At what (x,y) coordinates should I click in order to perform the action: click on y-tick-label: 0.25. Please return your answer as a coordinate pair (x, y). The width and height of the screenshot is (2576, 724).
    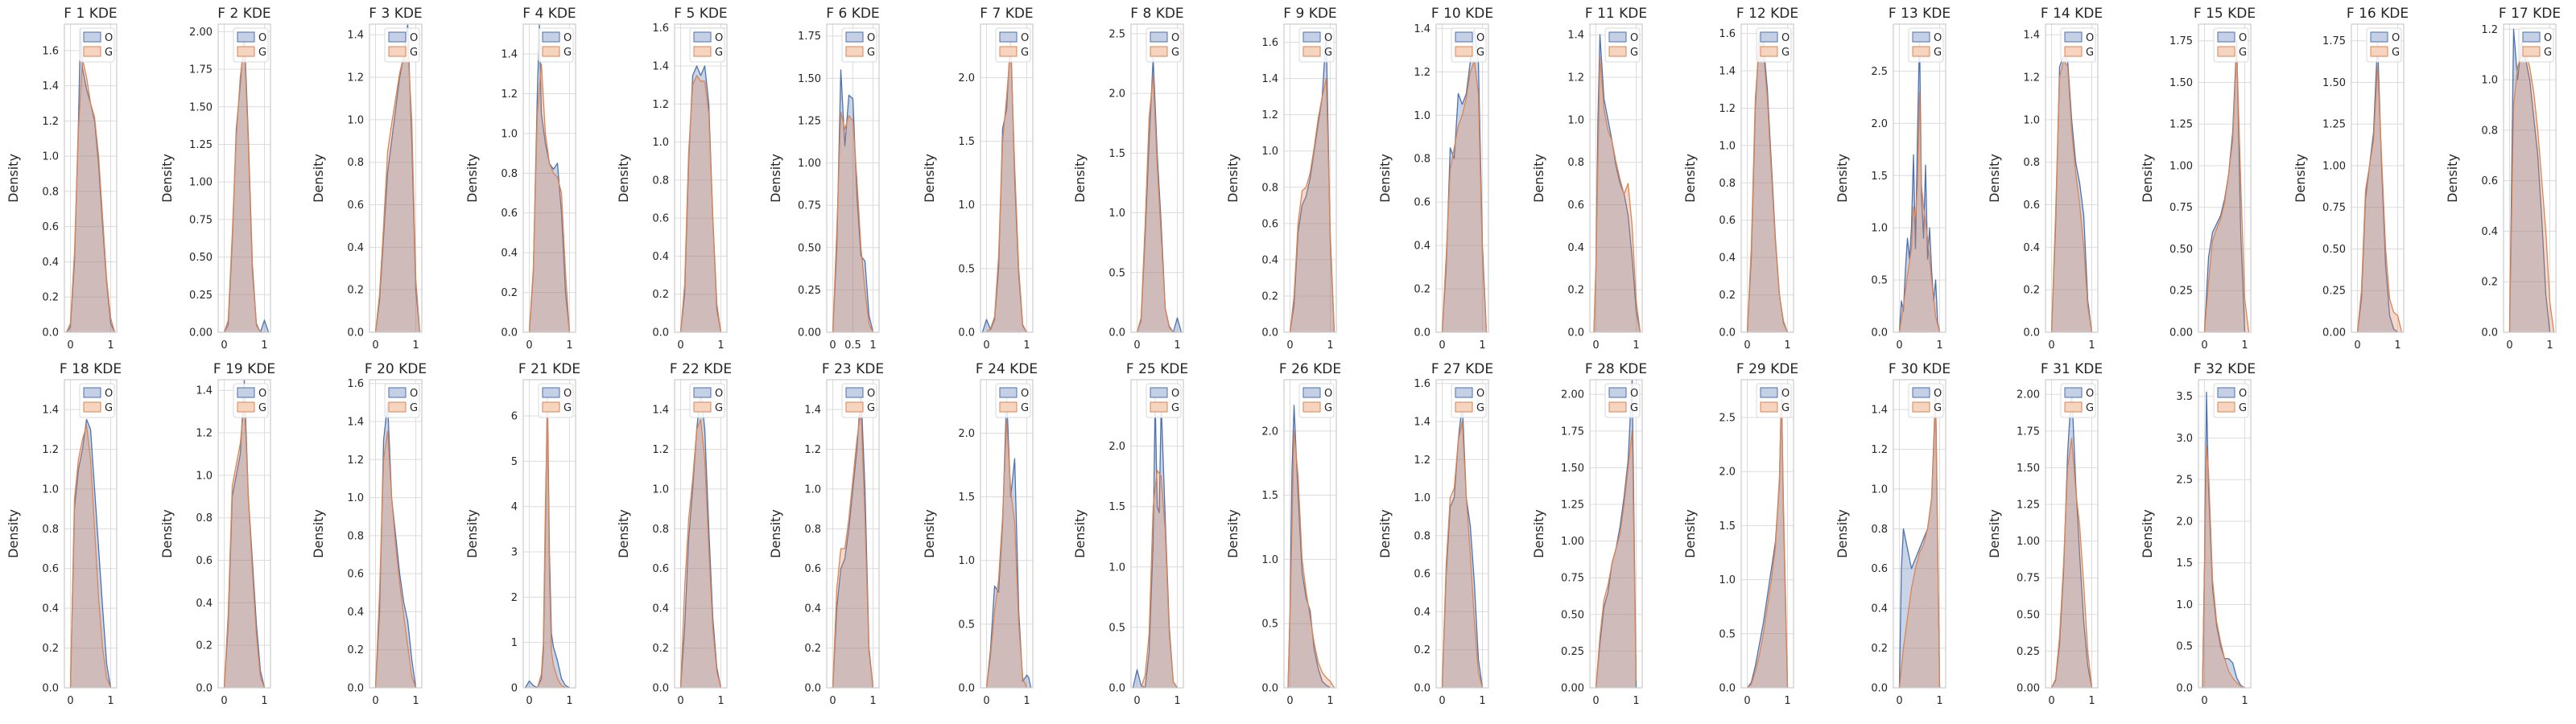
    Looking at the image, I should click on (2334, 292).